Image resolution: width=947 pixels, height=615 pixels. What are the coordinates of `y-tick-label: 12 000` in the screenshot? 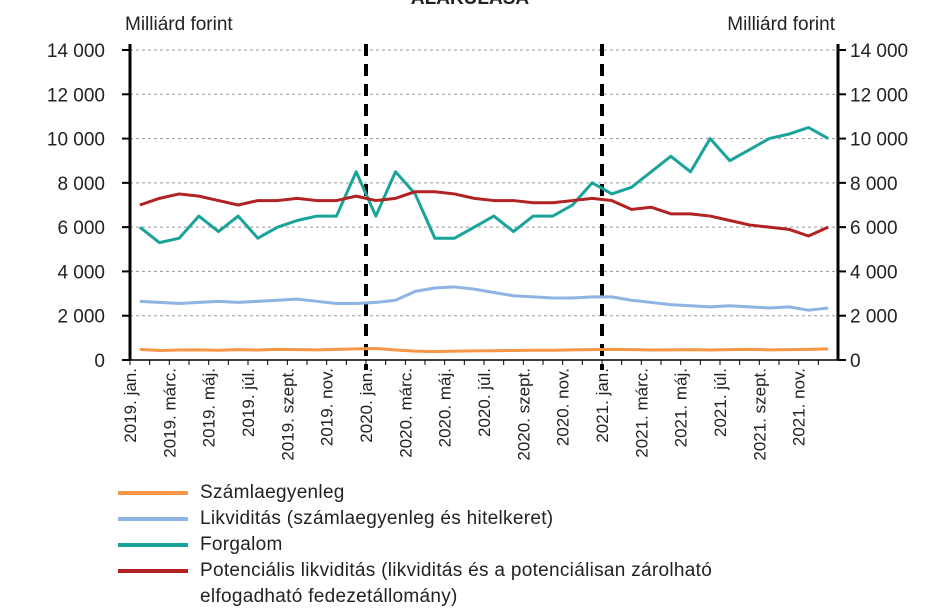 It's located at (76, 95).